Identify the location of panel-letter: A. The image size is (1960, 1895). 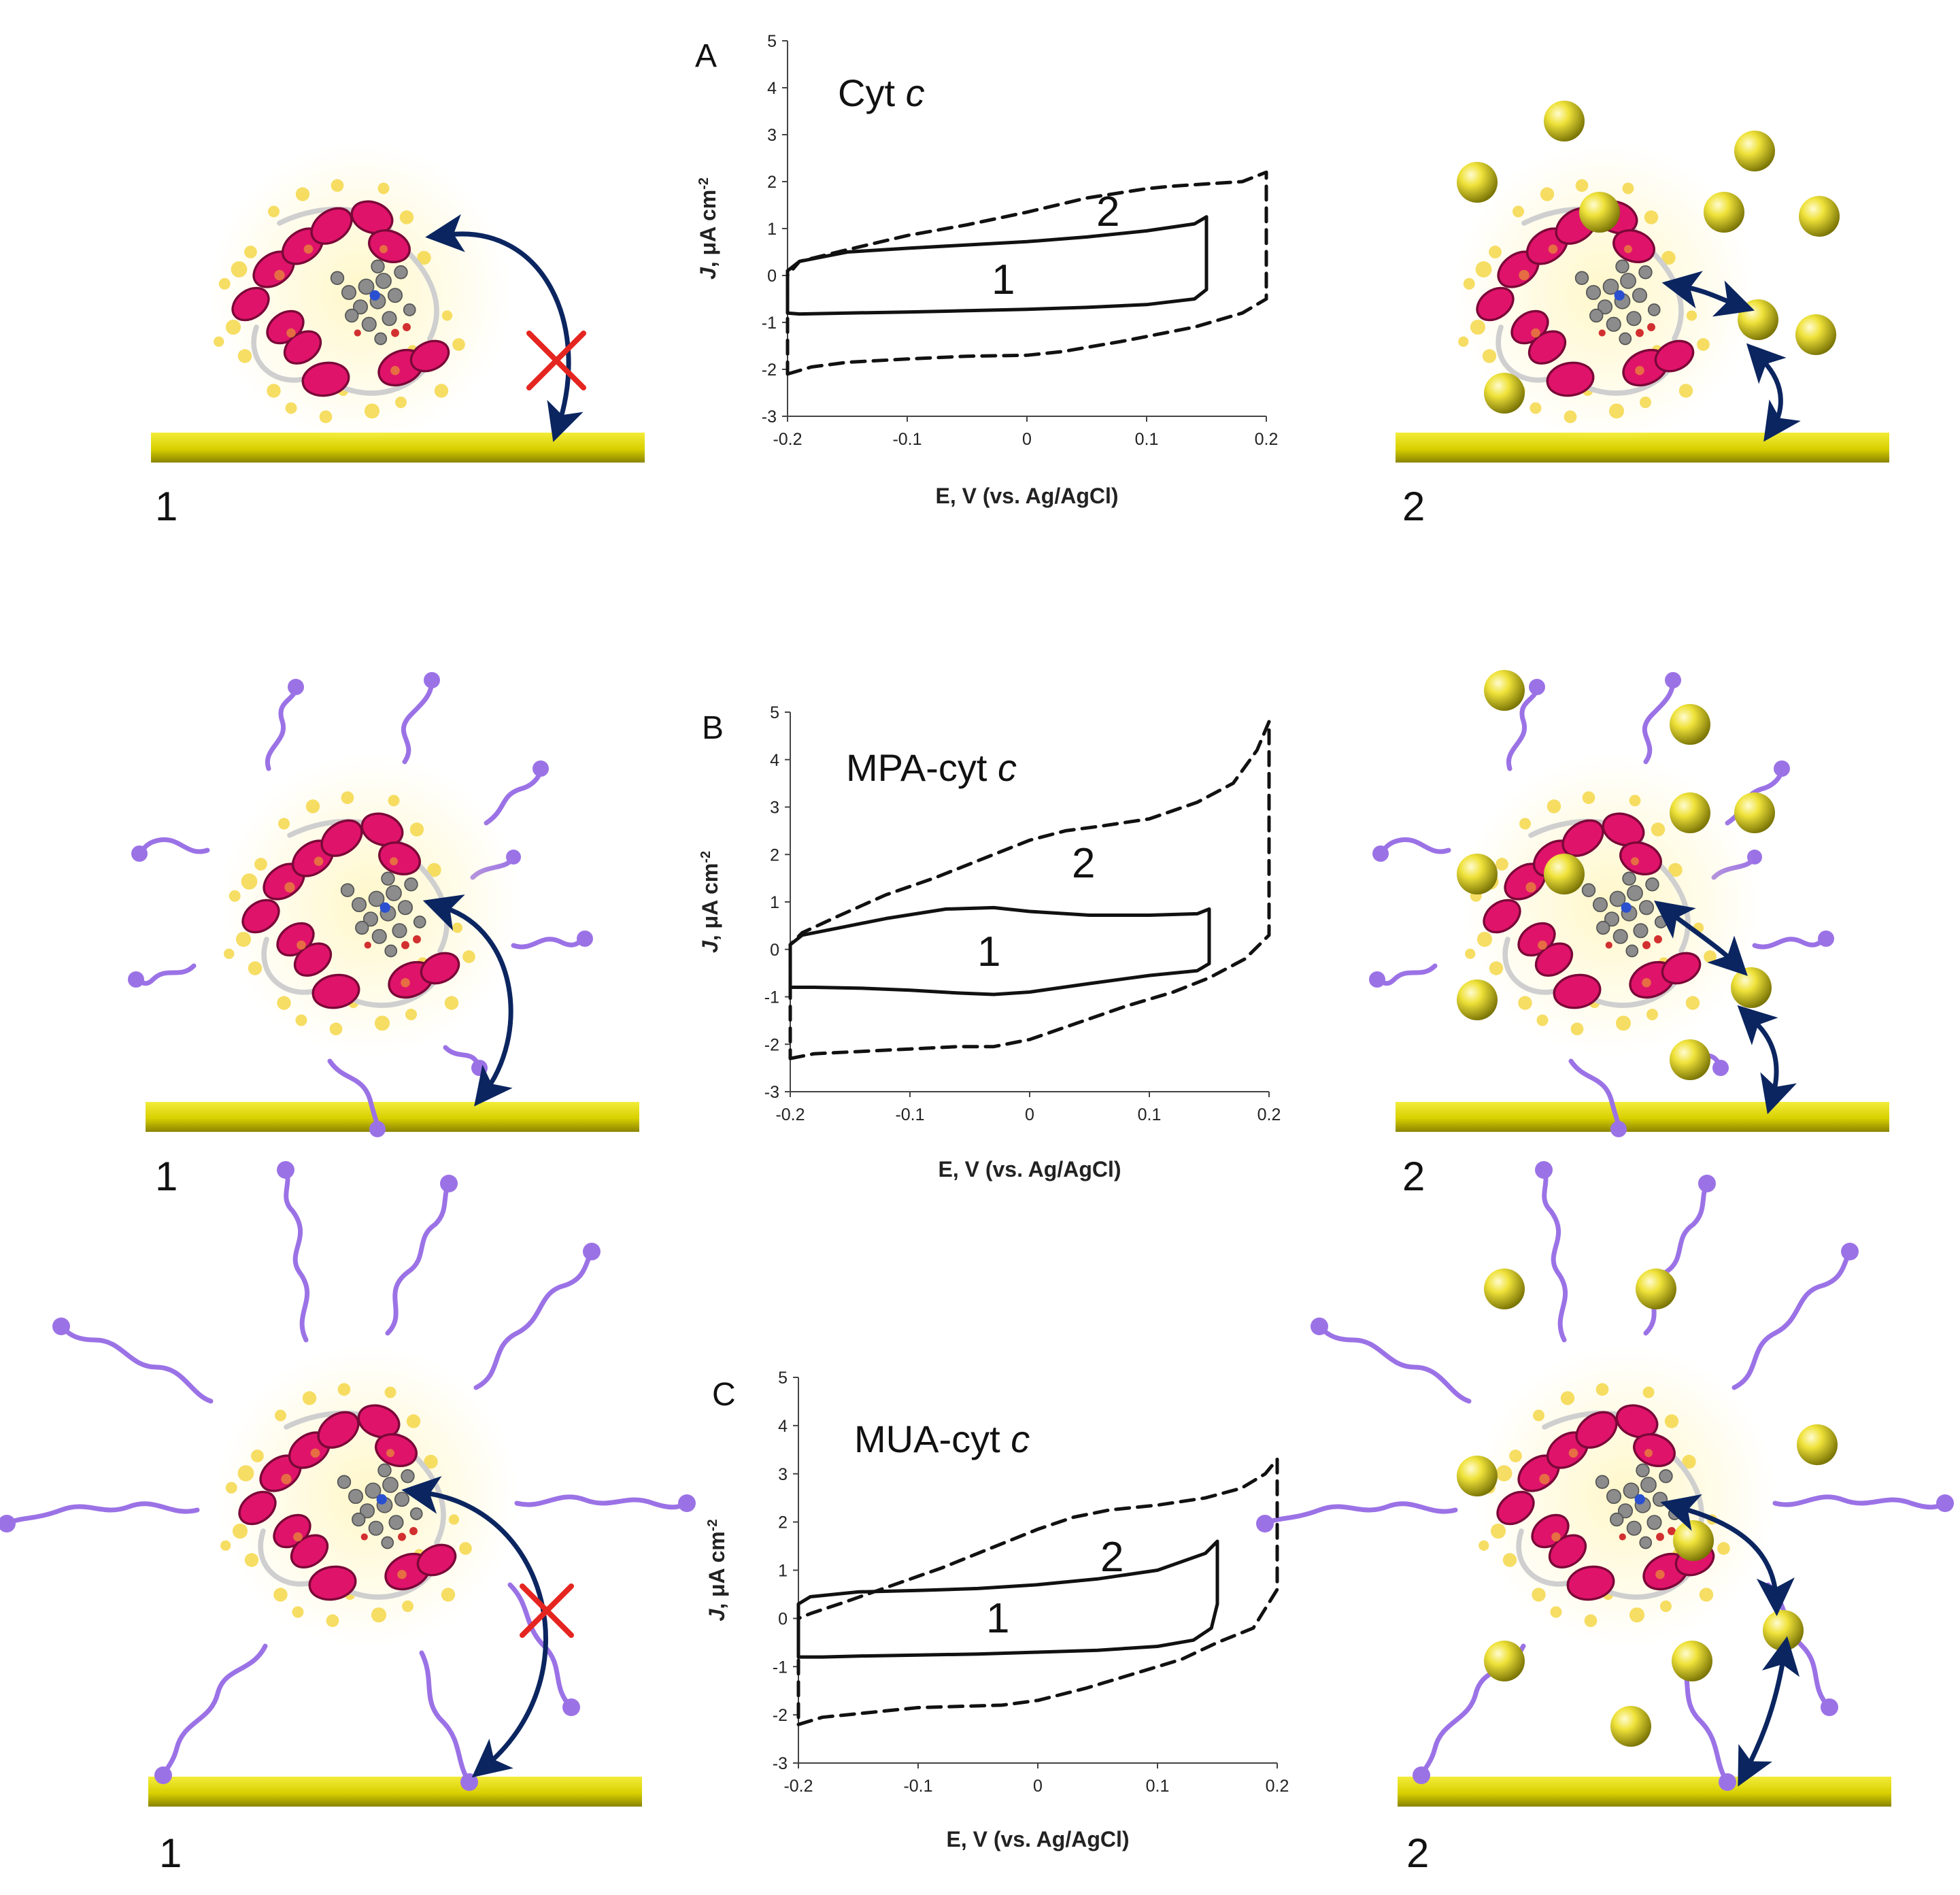
(706, 56).